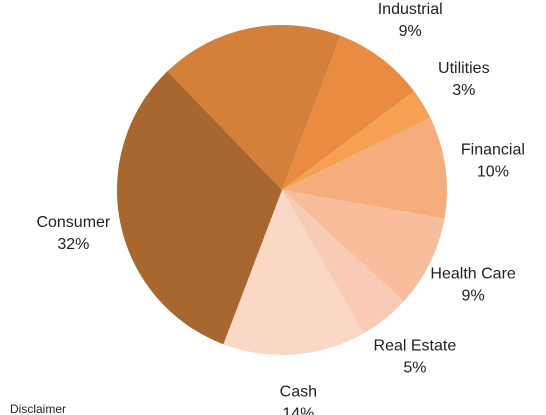 This screenshot has width=546, height=415. I want to click on slice-label: Utilities, so click(464, 68).